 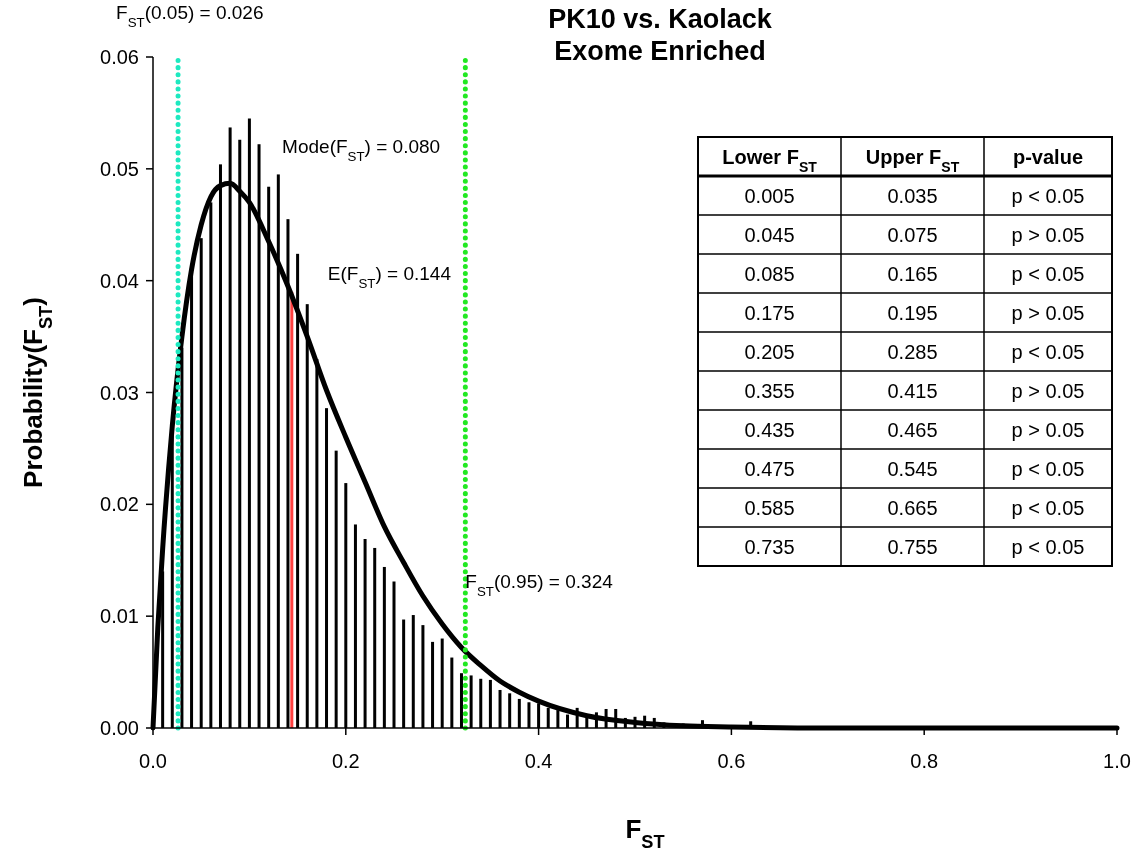 What do you see at coordinates (769, 274) in the screenshot?
I see `annotation: 0.085` at bounding box center [769, 274].